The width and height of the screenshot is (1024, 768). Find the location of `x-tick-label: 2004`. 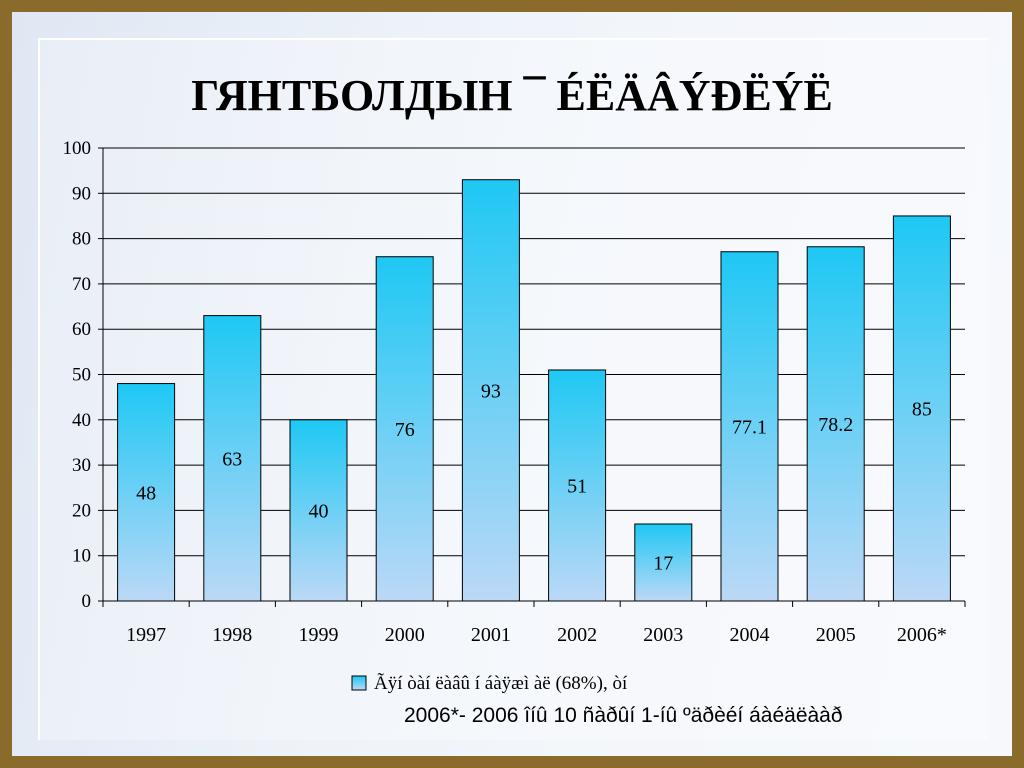

x-tick-label: 2004 is located at coordinates (750, 635).